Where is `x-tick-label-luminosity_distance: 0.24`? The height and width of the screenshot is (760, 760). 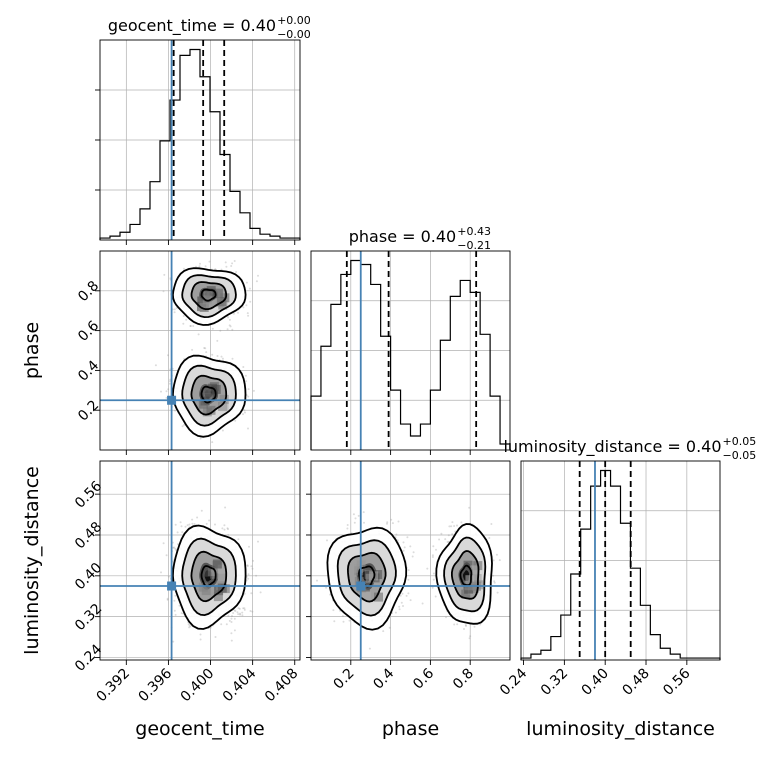
x-tick-label-luminosity_distance: 0.24 is located at coordinates (513, 681).